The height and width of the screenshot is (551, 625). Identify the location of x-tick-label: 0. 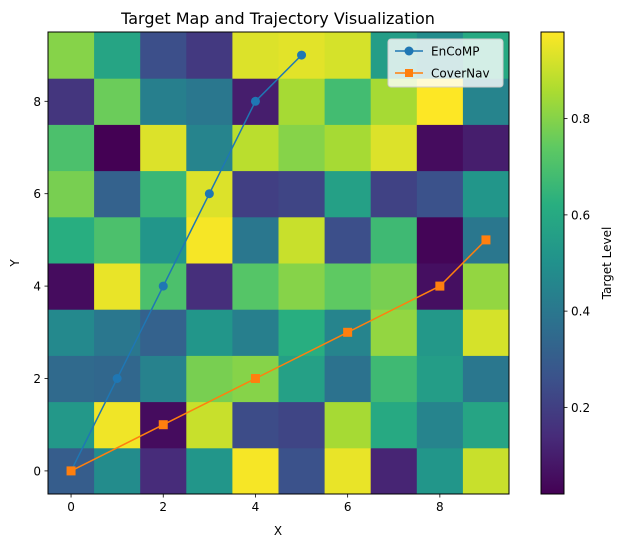
(71, 507).